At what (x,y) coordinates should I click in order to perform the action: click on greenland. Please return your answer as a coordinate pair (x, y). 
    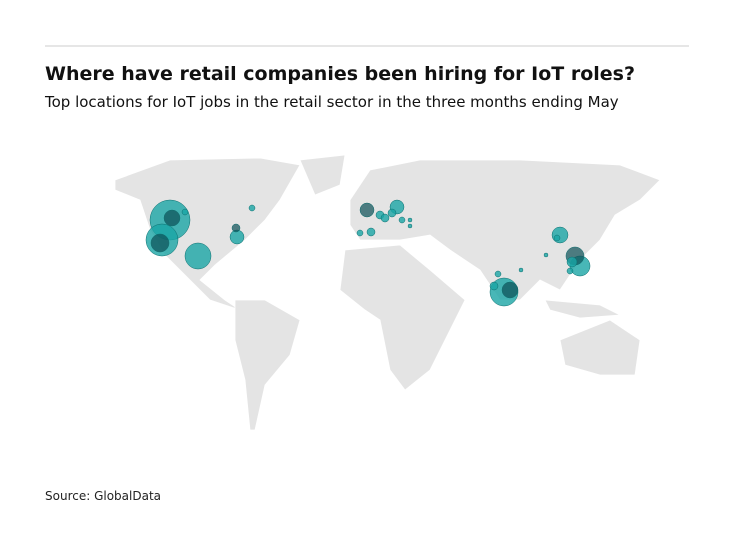
    Looking at the image, I should click on (322, 175).